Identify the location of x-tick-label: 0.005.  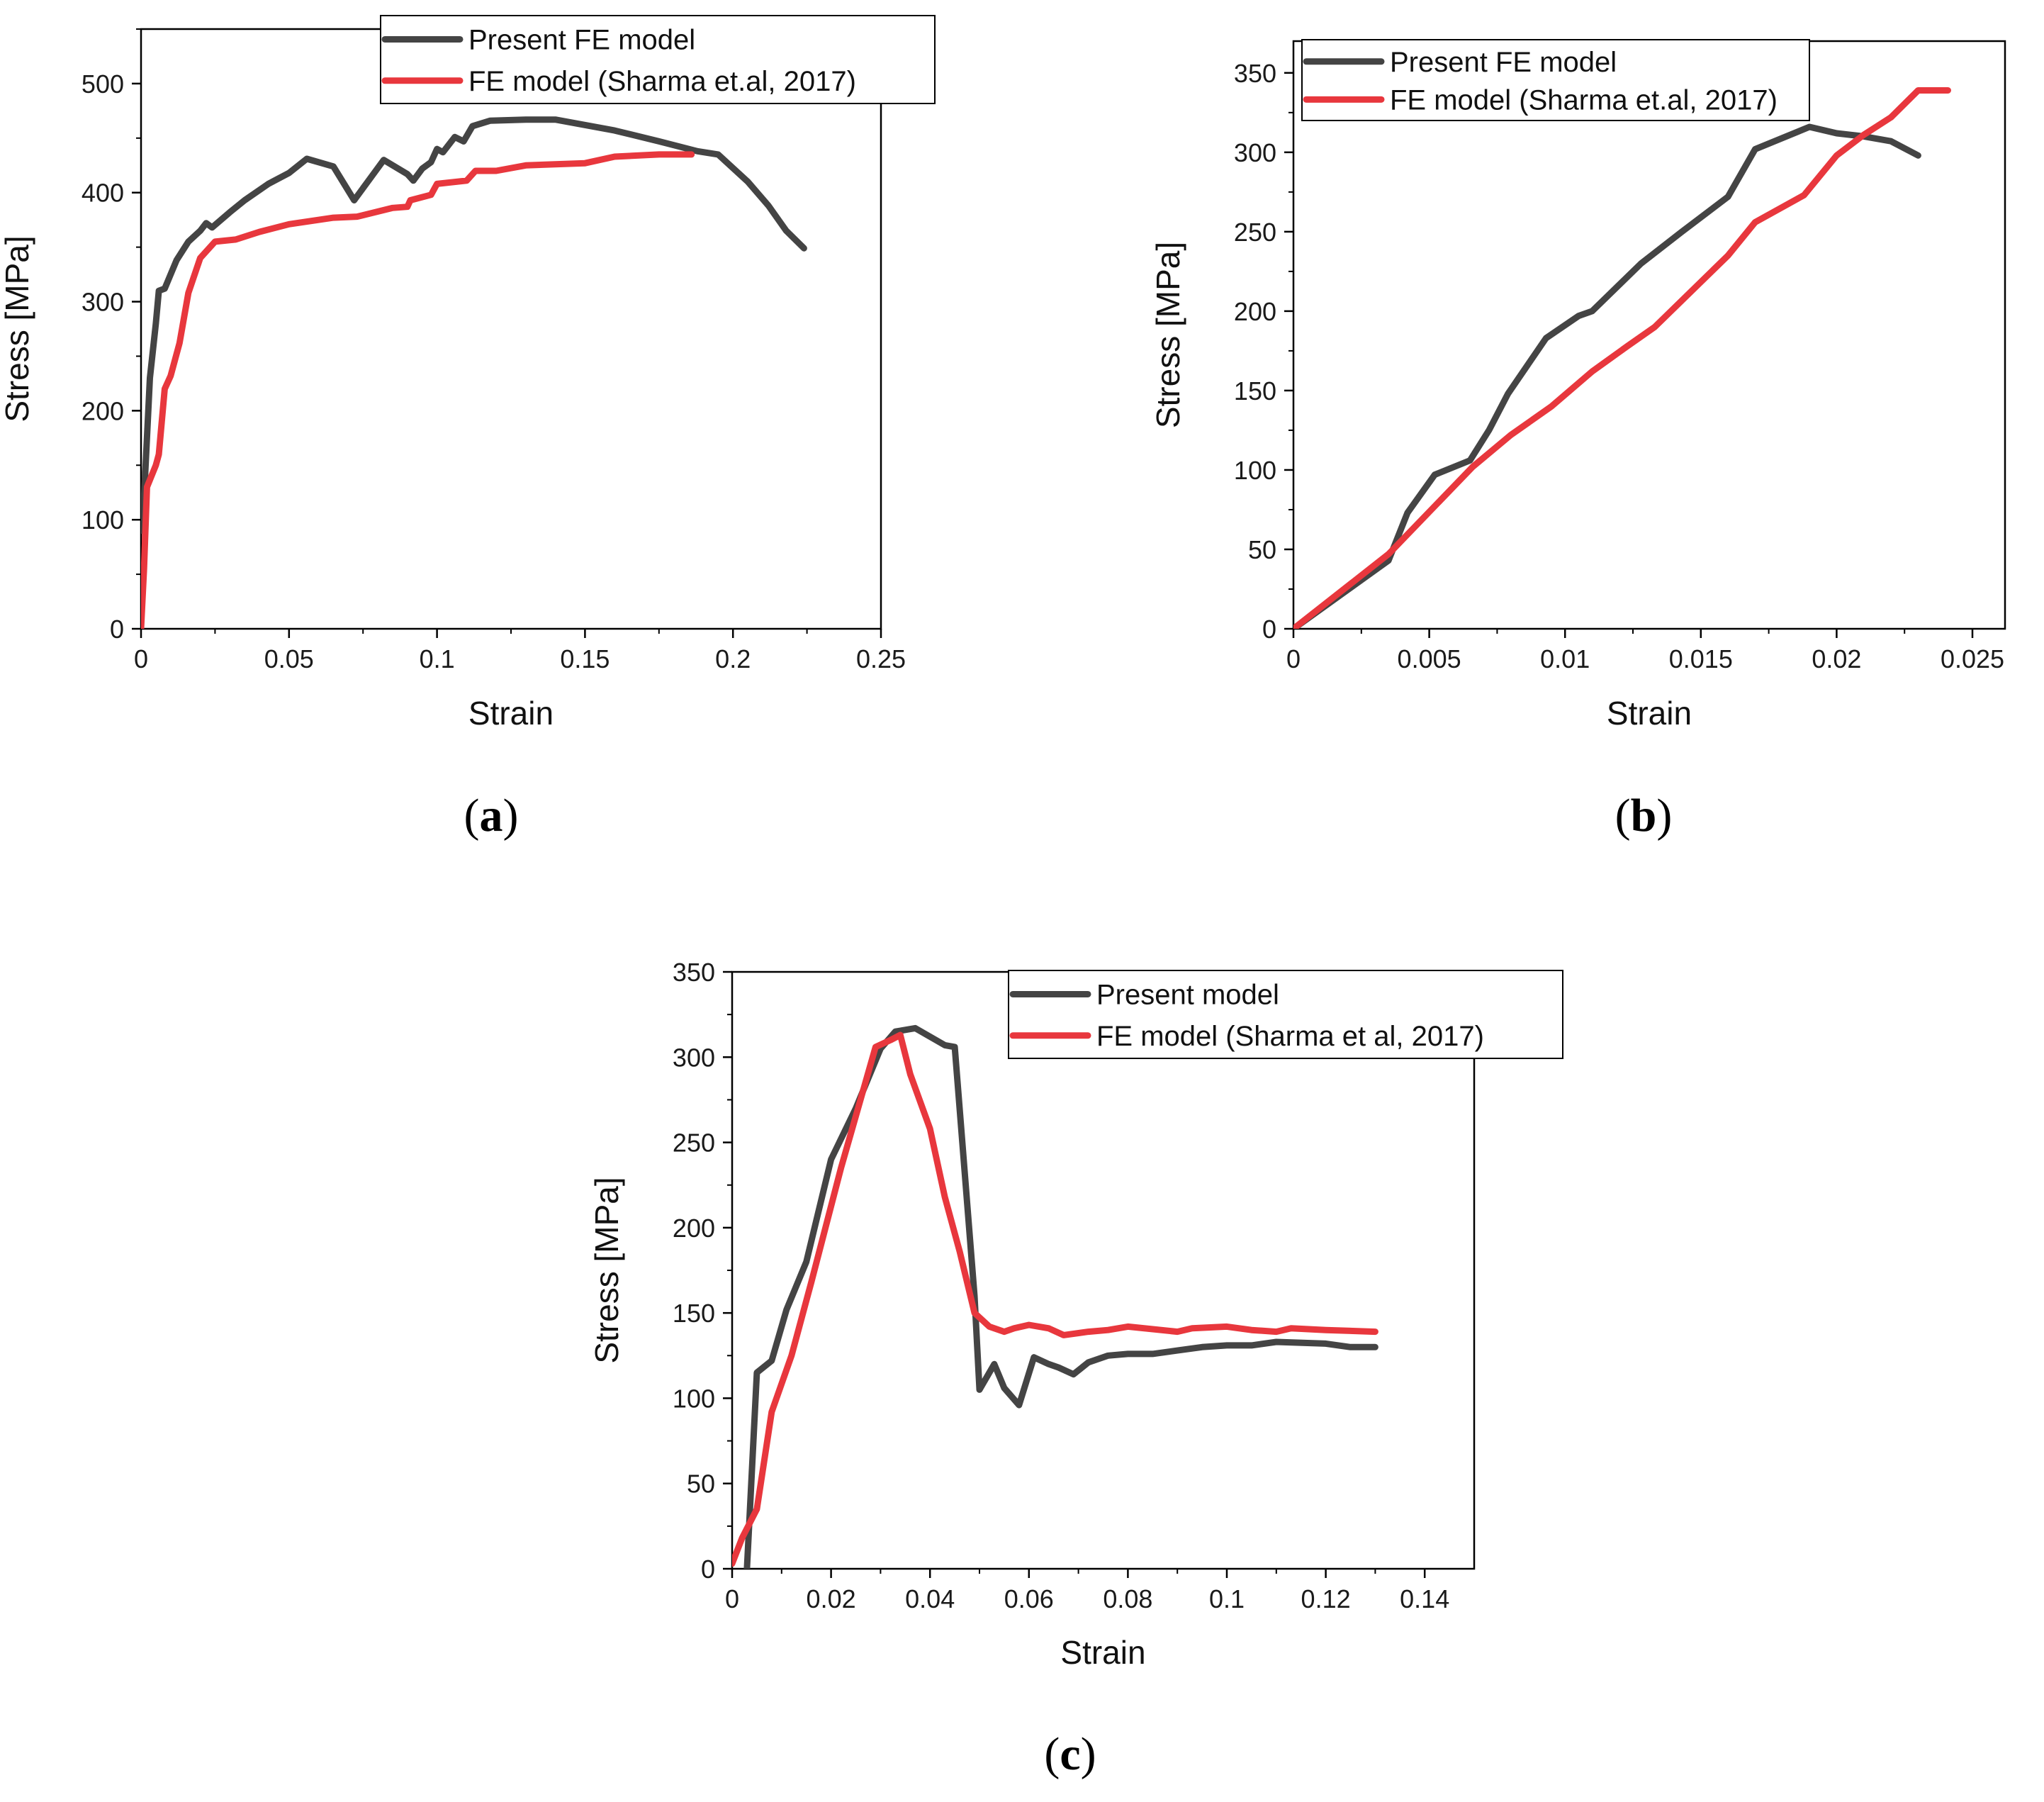
(1429, 658).